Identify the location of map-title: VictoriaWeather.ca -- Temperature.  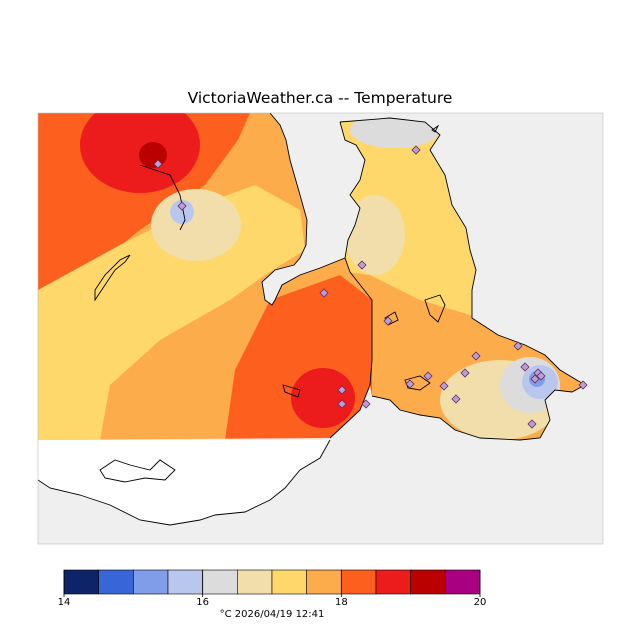
(320, 98).